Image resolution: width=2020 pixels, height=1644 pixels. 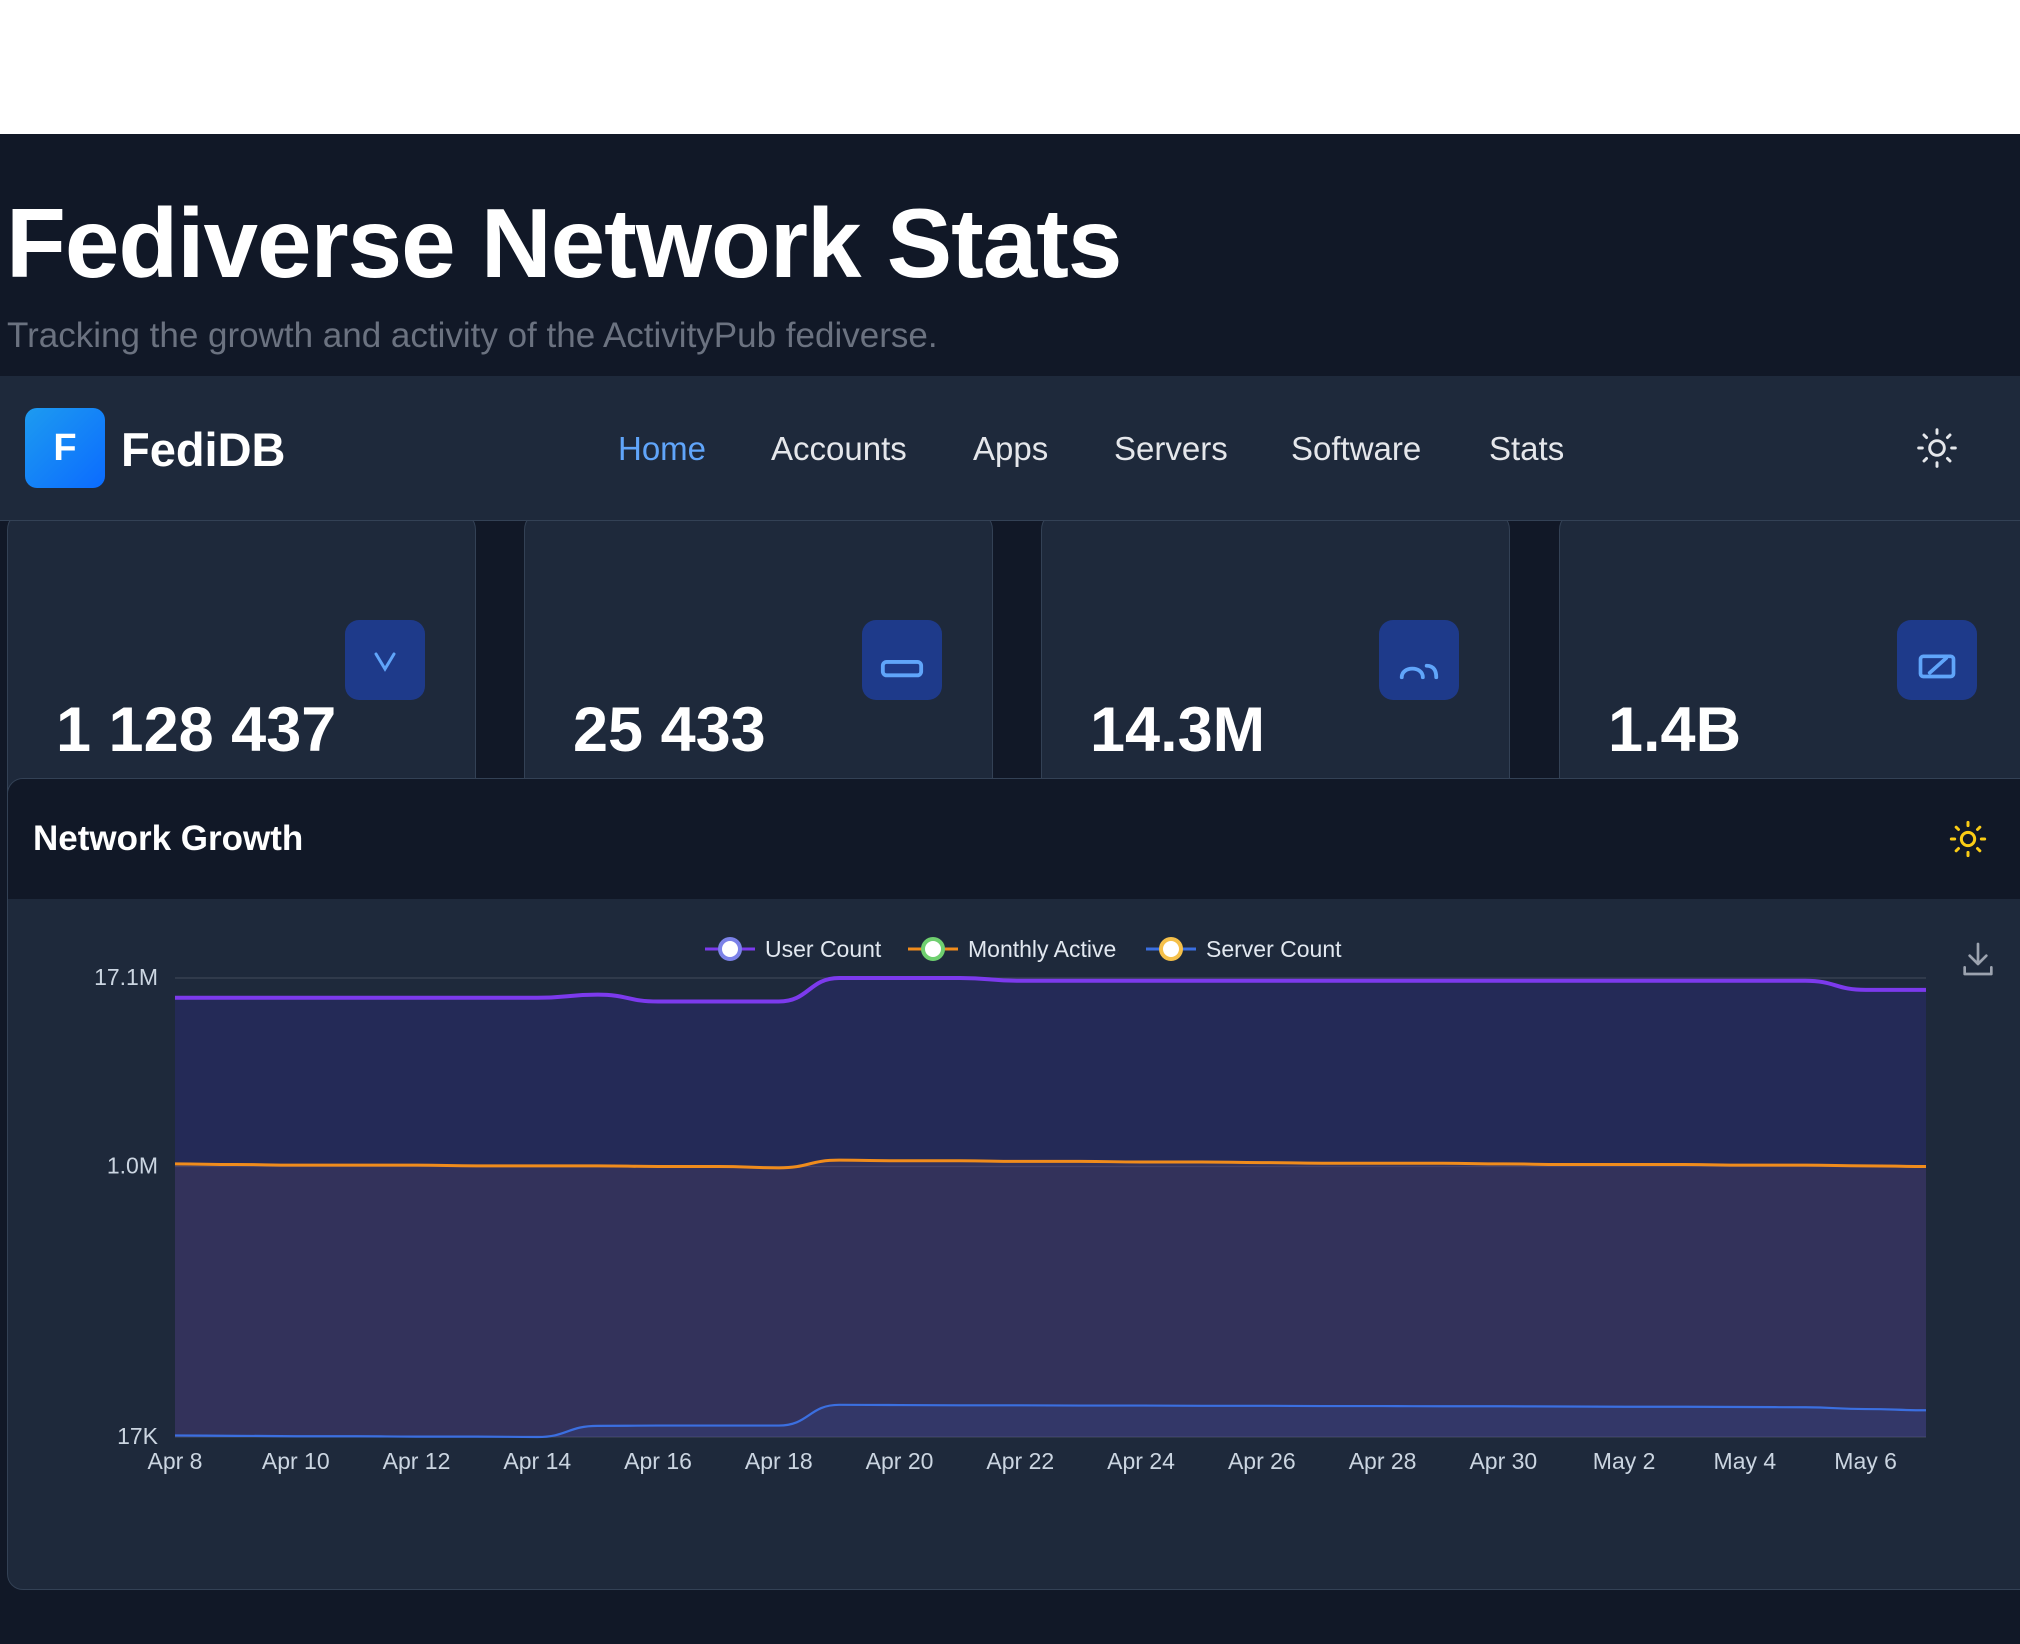 What do you see at coordinates (1178, 730) in the screenshot?
I see `stat-value-active-users: 14.3M` at bounding box center [1178, 730].